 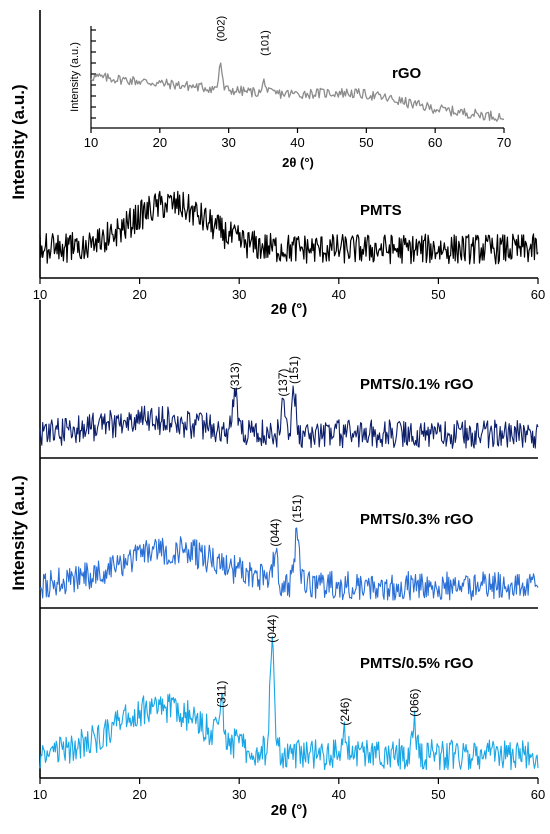 I want to click on top-x-tick-label-4: 50, so click(x=438, y=294).